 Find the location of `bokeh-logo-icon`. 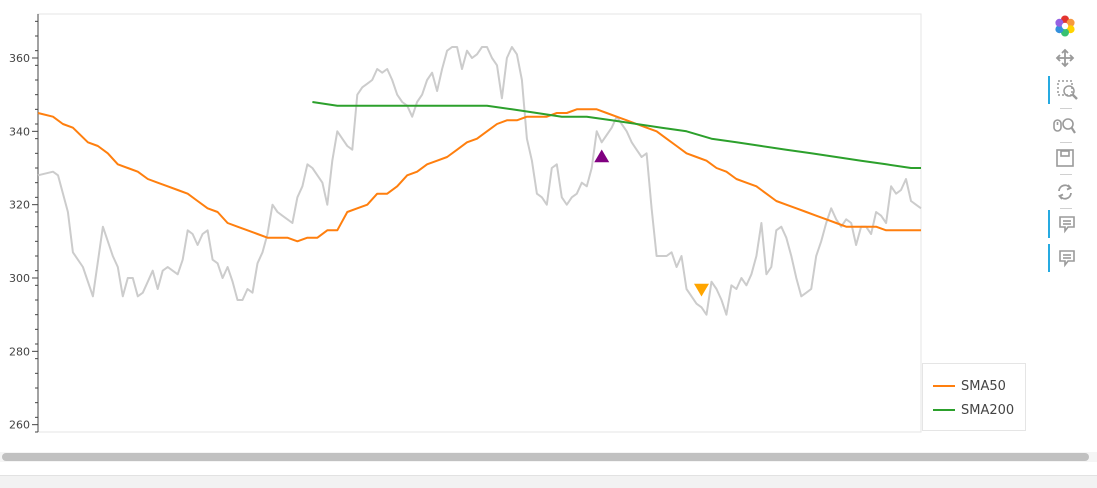

bokeh-logo-icon is located at coordinates (1065, 26).